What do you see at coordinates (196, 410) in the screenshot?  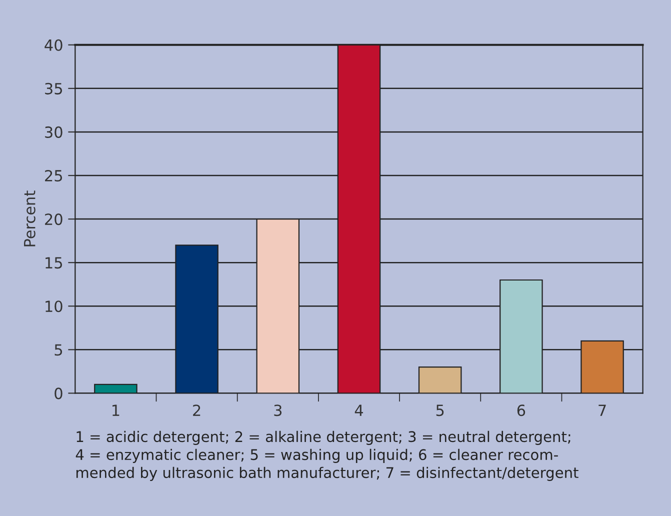 I see `x-tick-label: 2` at bounding box center [196, 410].